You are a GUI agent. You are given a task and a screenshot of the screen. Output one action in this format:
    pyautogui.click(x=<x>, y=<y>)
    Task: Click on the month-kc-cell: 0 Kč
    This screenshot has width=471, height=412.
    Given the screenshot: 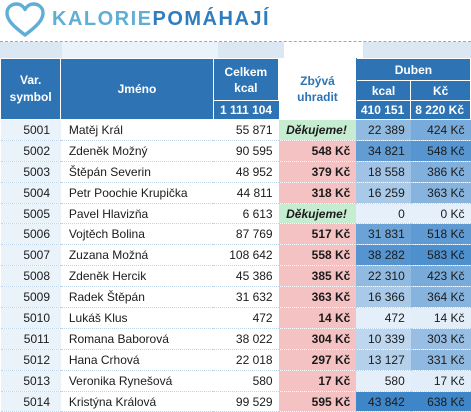 What is the action you would take?
    pyautogui.click(x=440, y=214)
    